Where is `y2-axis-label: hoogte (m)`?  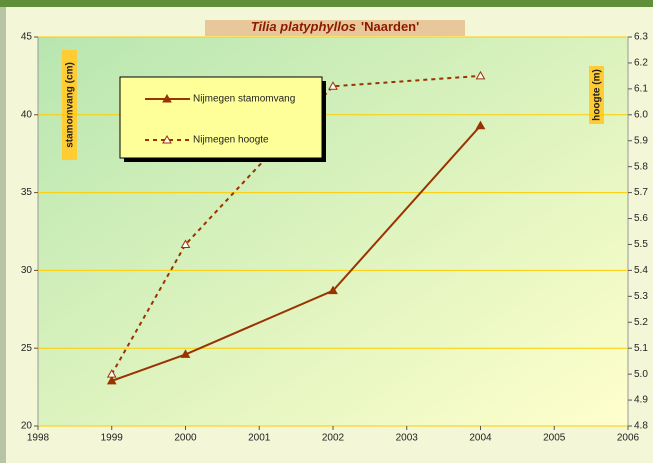
y2-axis-label: hoogte (m) is located at coordinates (597, 95).